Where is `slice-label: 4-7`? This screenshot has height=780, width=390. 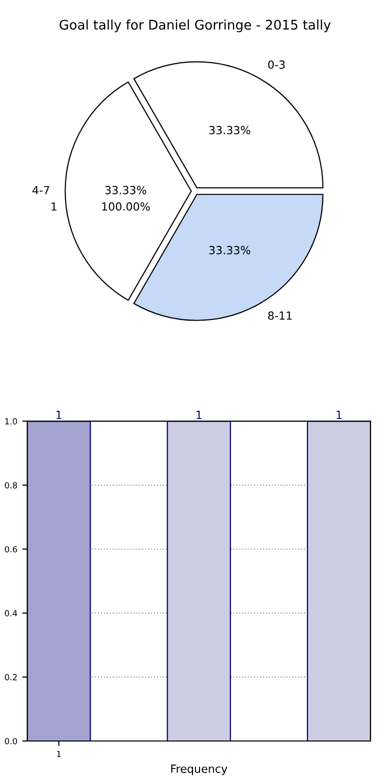 slice-label: 4-7 is located at coordinates (41, 190).